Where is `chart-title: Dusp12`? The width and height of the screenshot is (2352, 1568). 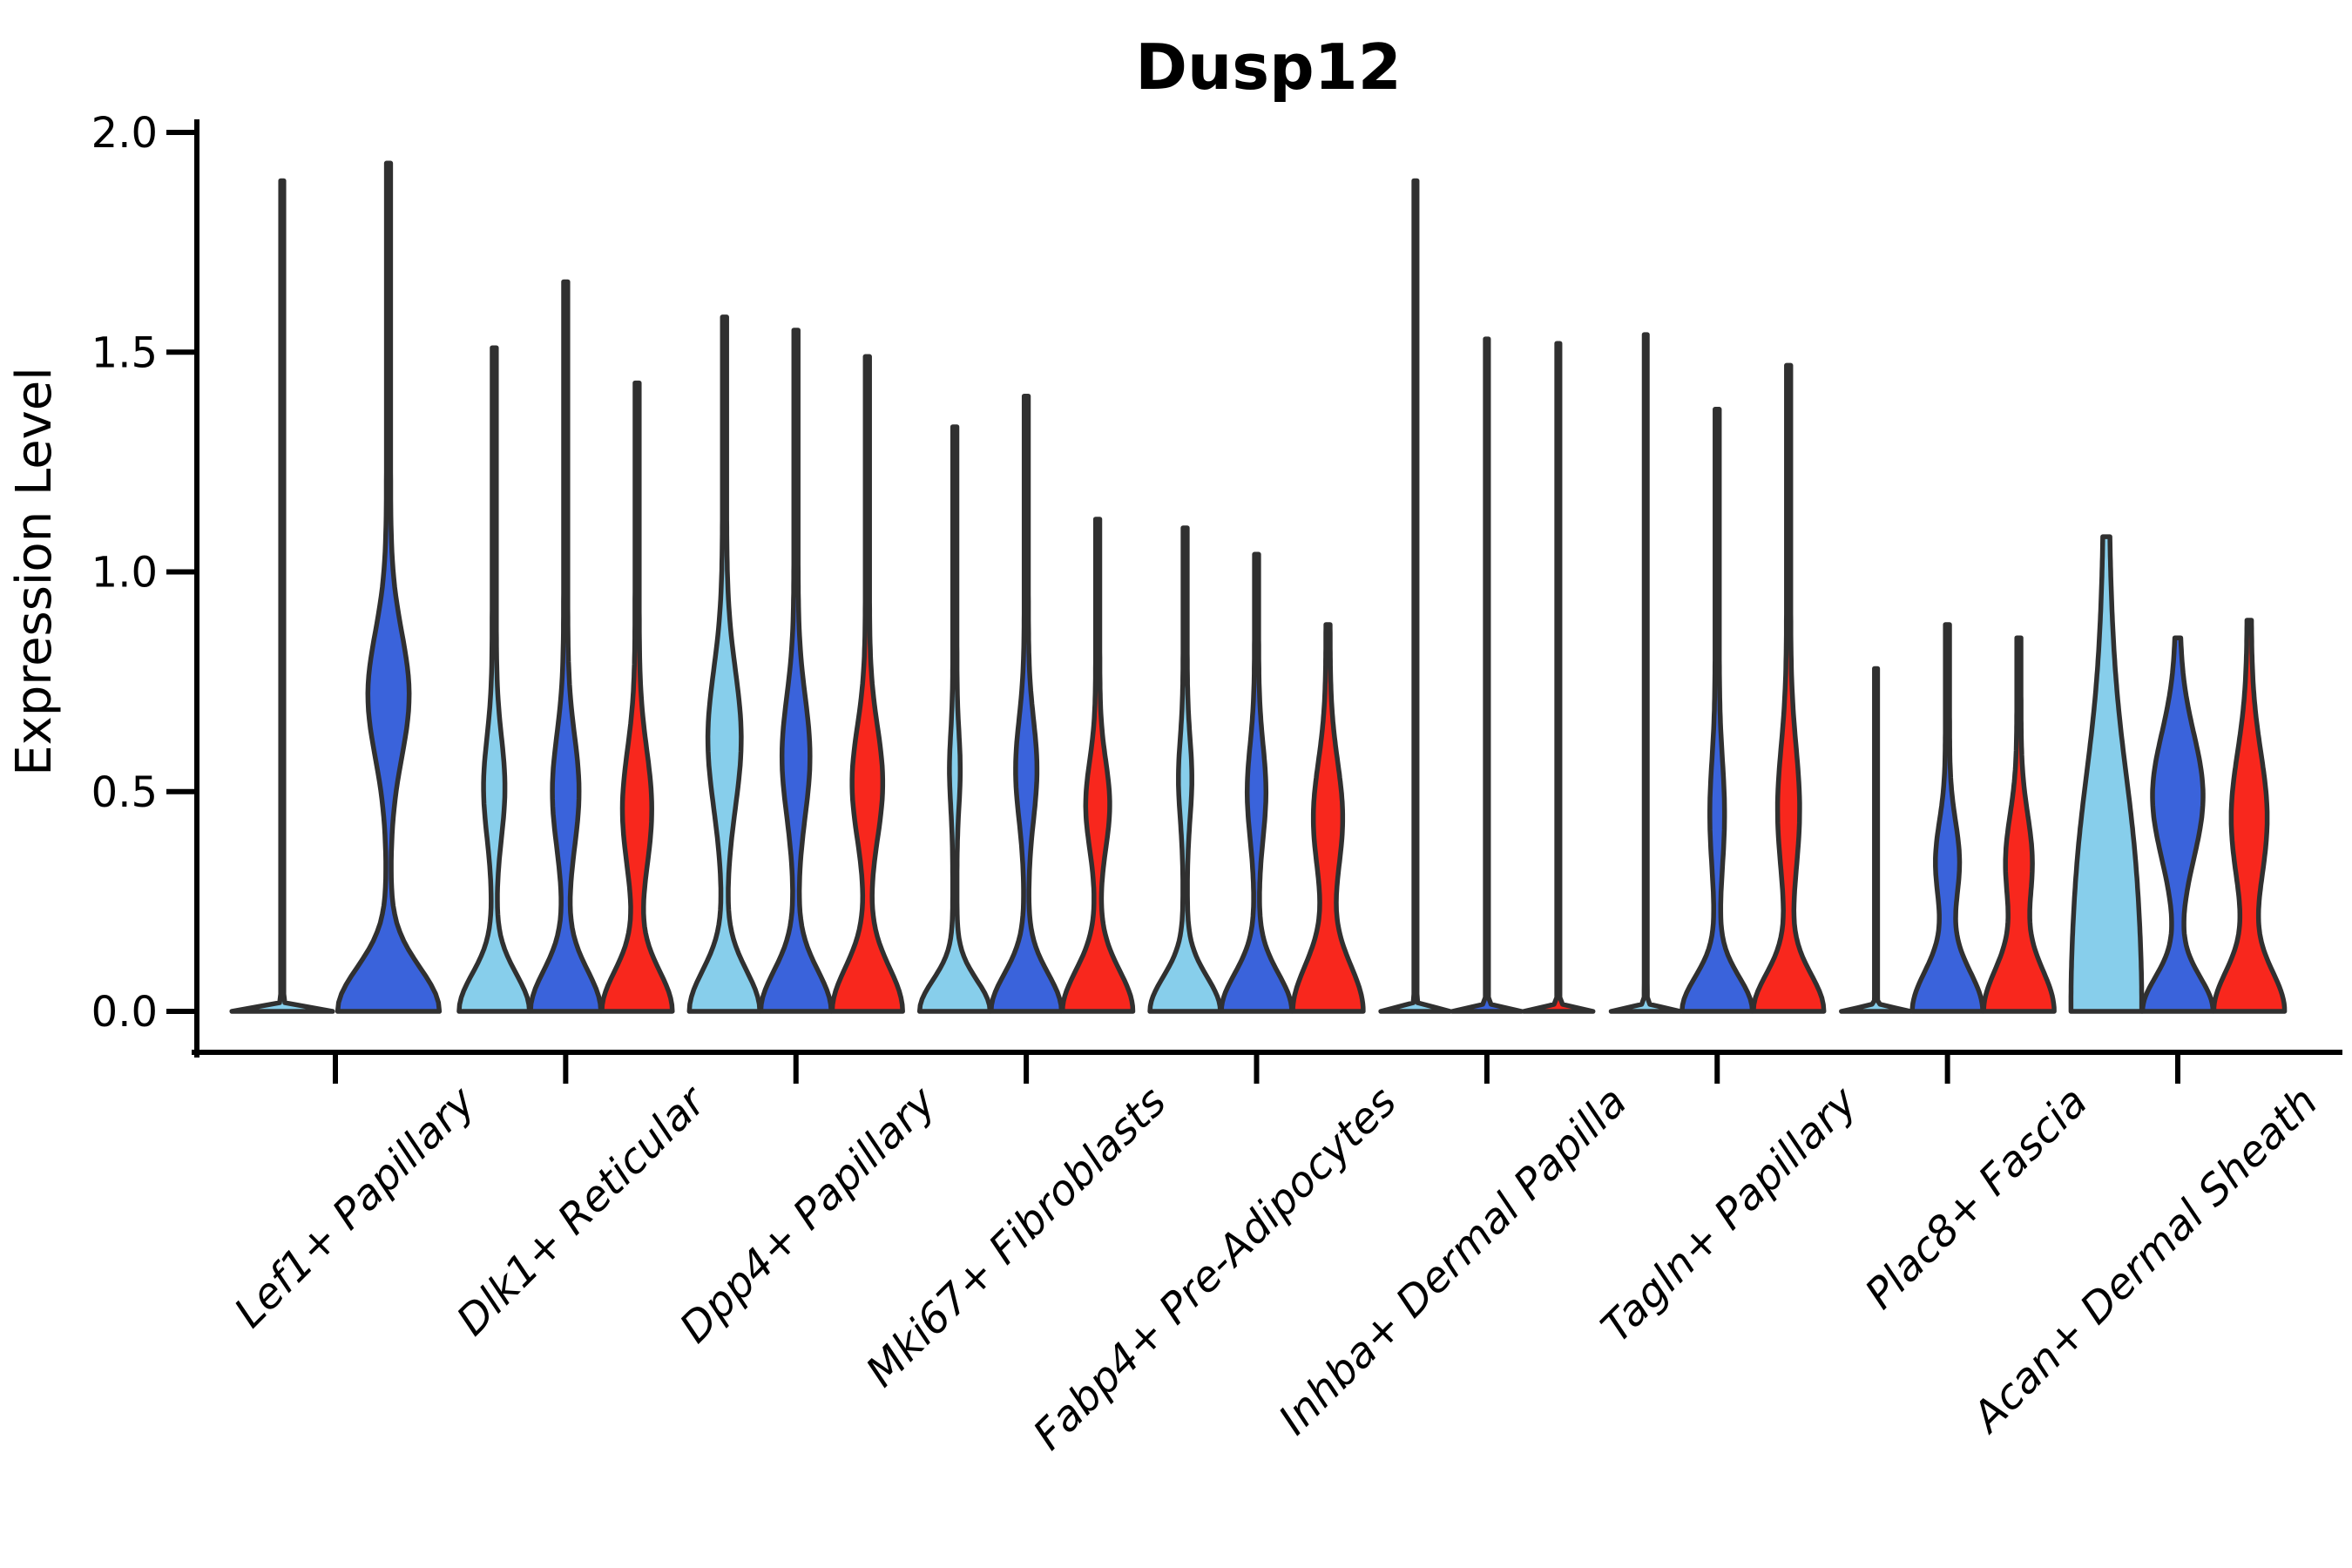 chart-title: Dusp12 is located at coordinates (1268, 67).